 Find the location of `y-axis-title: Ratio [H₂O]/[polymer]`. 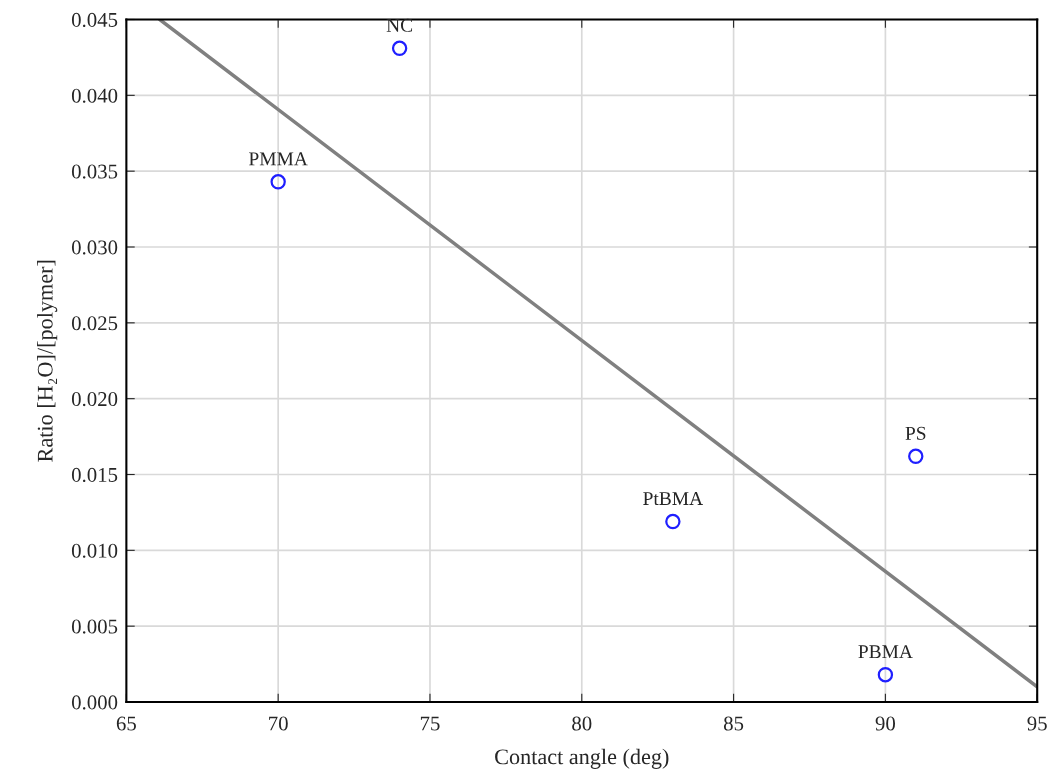

y-axis-title: Ratio [H₂O]/[polymer] is located at coordinates (47, 361).